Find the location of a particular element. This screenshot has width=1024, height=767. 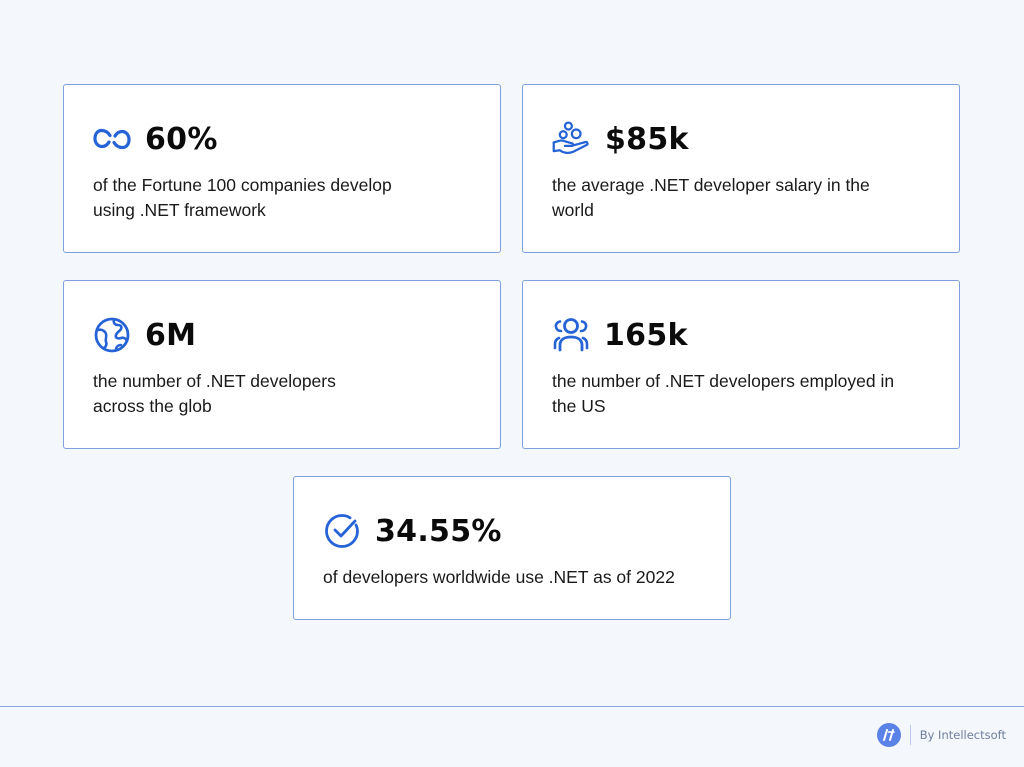

brand-text: By Intellectsoft is located at coordinates (962, 735).